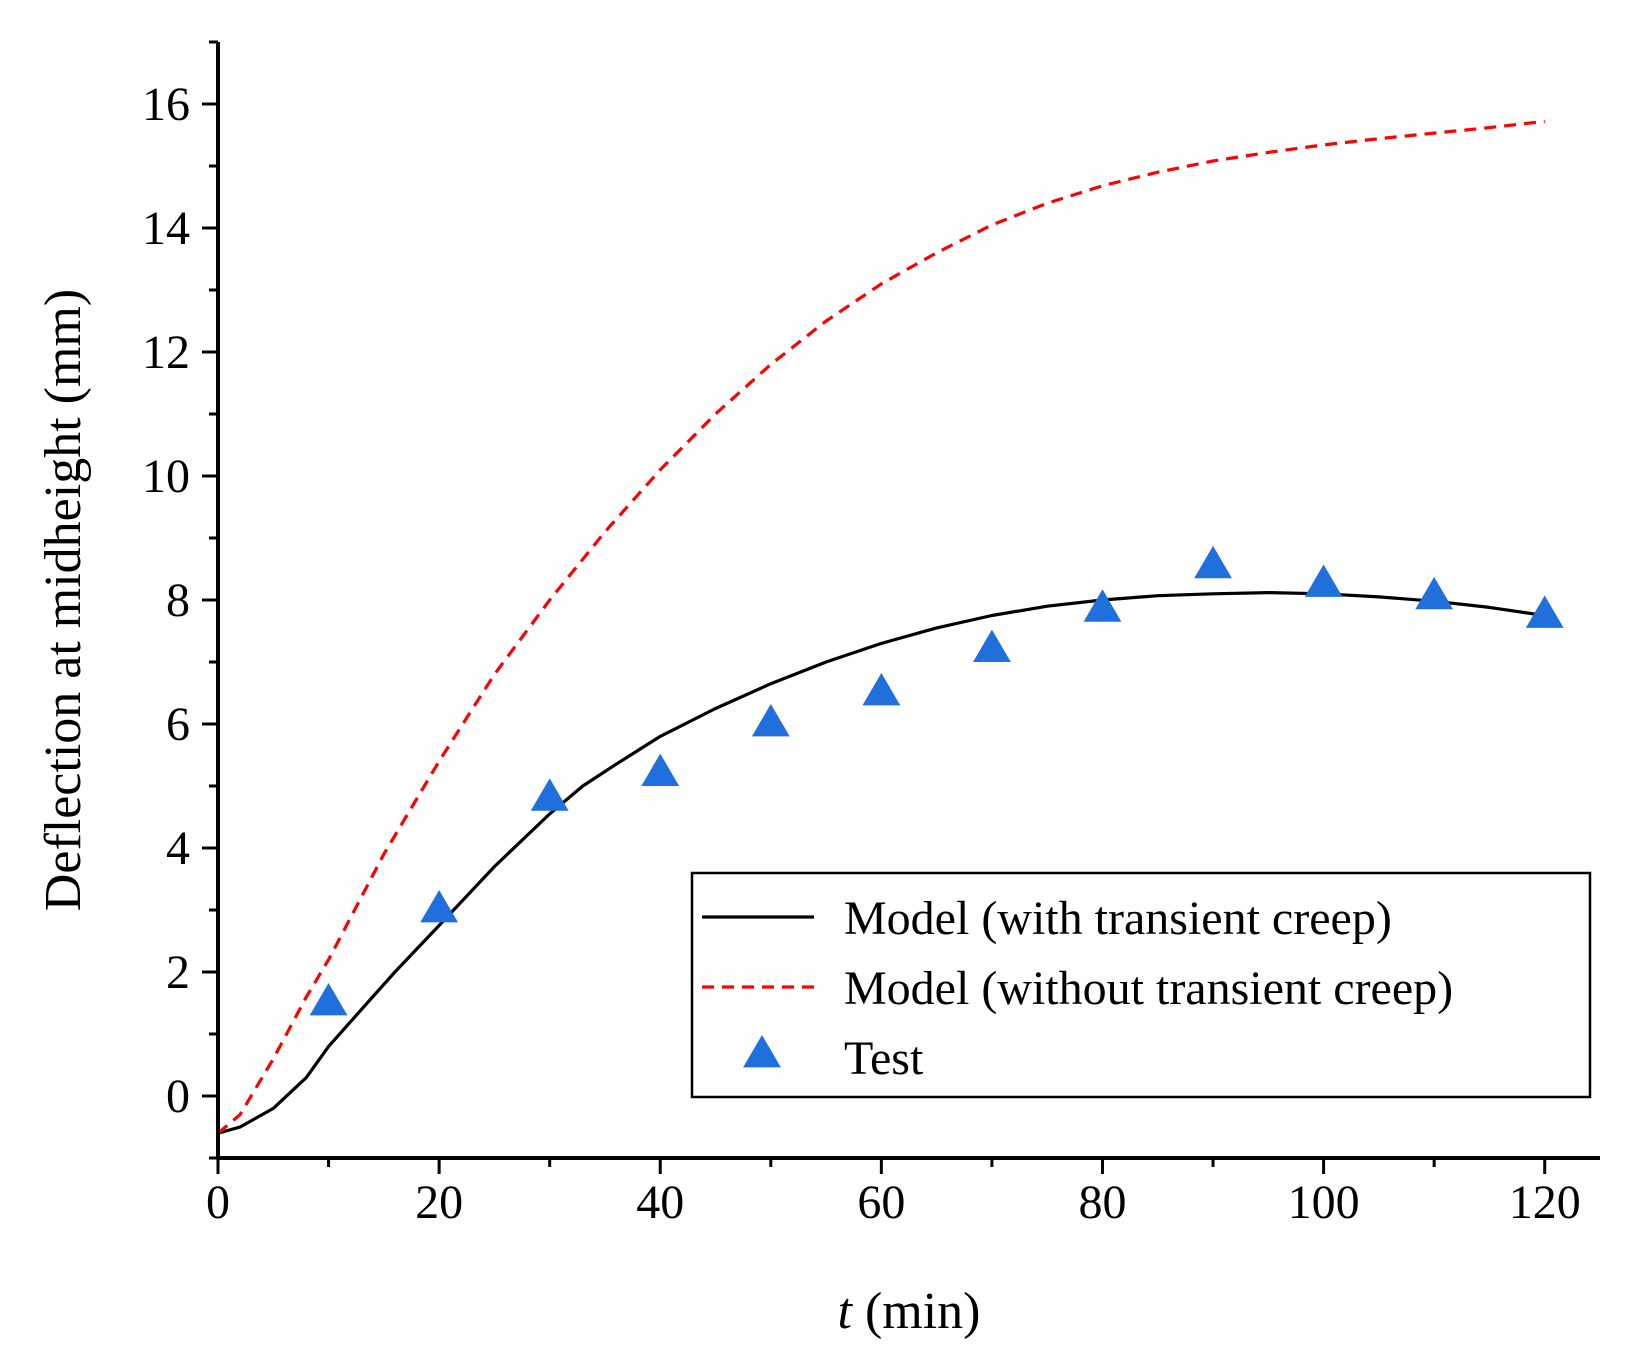 Image resolution: width=1628 pixels, height=1362 pixels. Describe the element at coordinates (178, 848) in the screenshot. I see `y-tick-label: 4` at that location.